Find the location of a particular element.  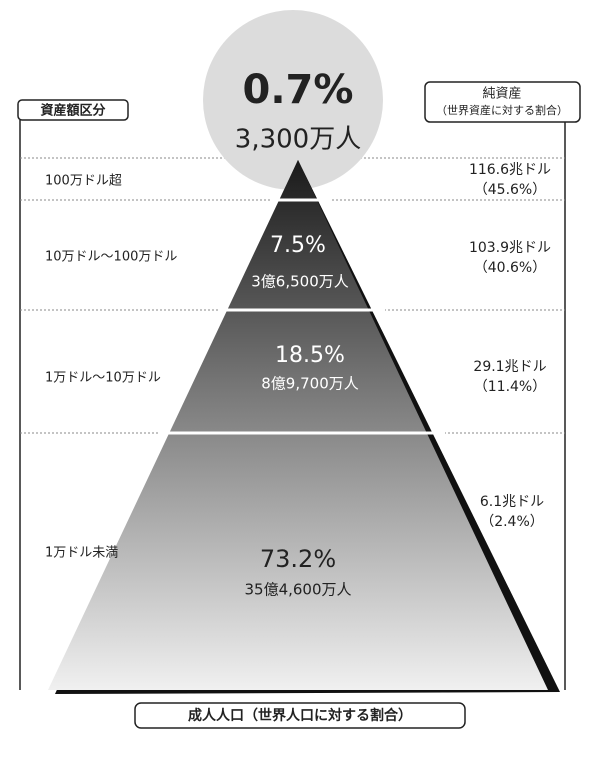

top-circle is located at coordinates (293, 100).